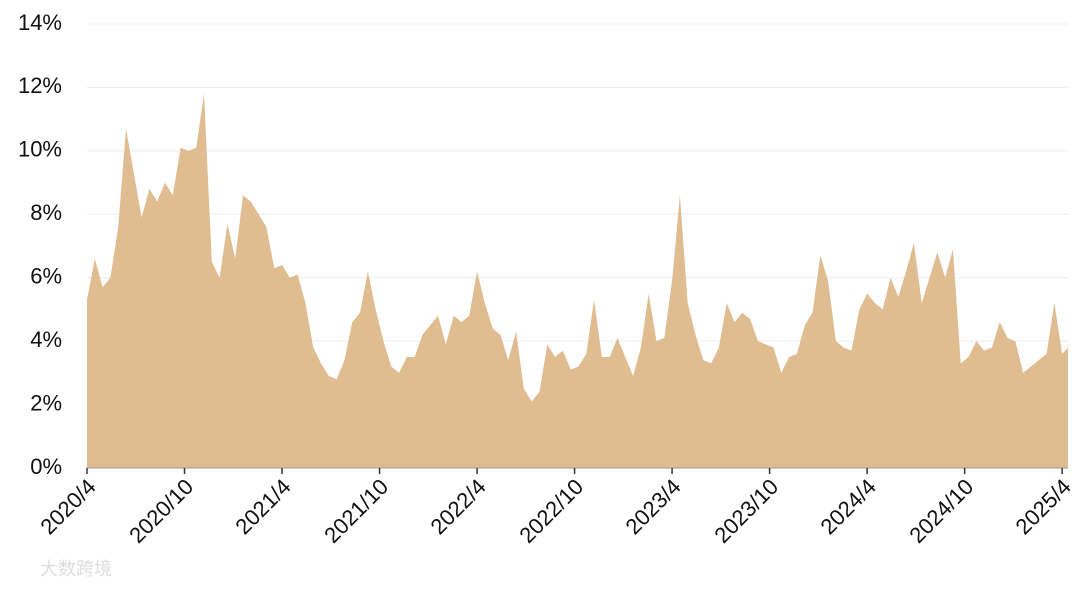 Image resolution: width=1080 pixels, height=589 pixels. Describe the element at coordinates (551, 511) in the screenshot. I see `x-tick-label: 2022/10` at that location.